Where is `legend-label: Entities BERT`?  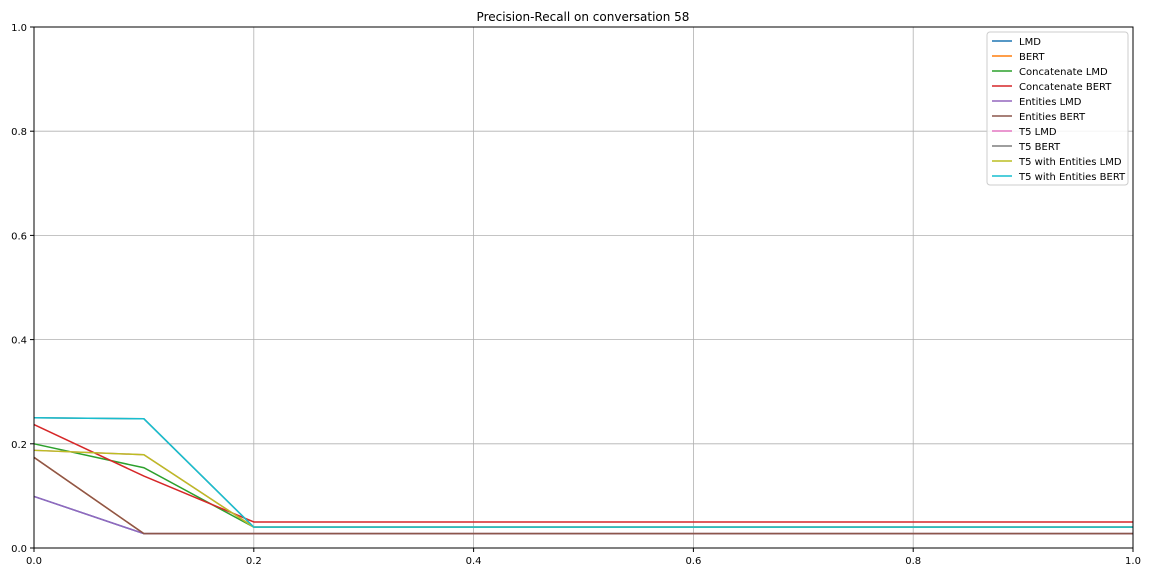 legend-label: Entities BERT is located at coordinates (1052, 117).